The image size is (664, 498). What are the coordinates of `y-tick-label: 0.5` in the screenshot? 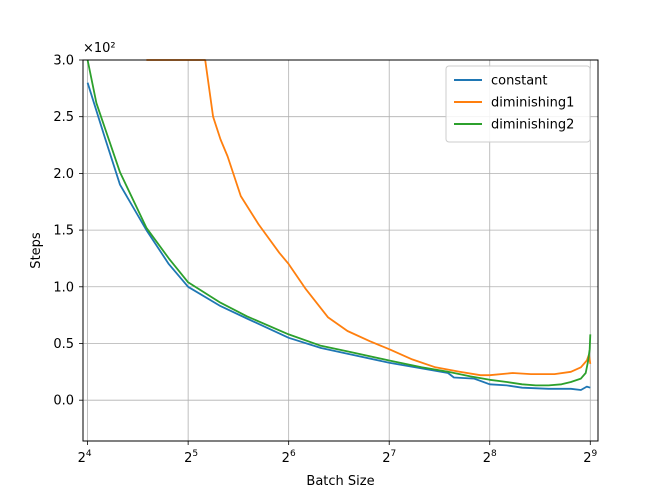 It's located at (63, 344).